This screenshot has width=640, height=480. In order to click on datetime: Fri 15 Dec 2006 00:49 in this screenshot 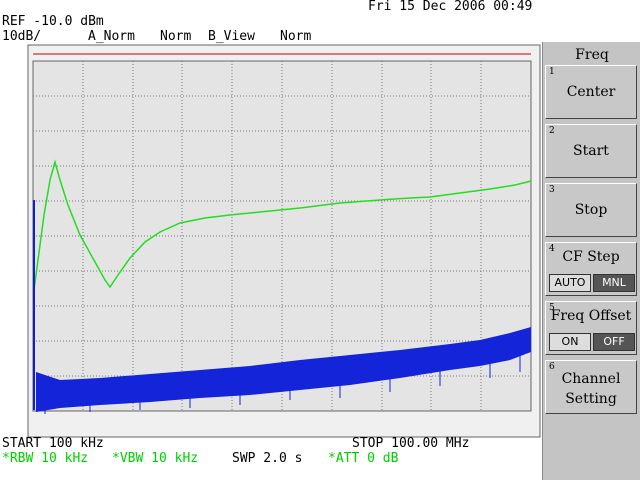, I will do `click(450, 7)`.